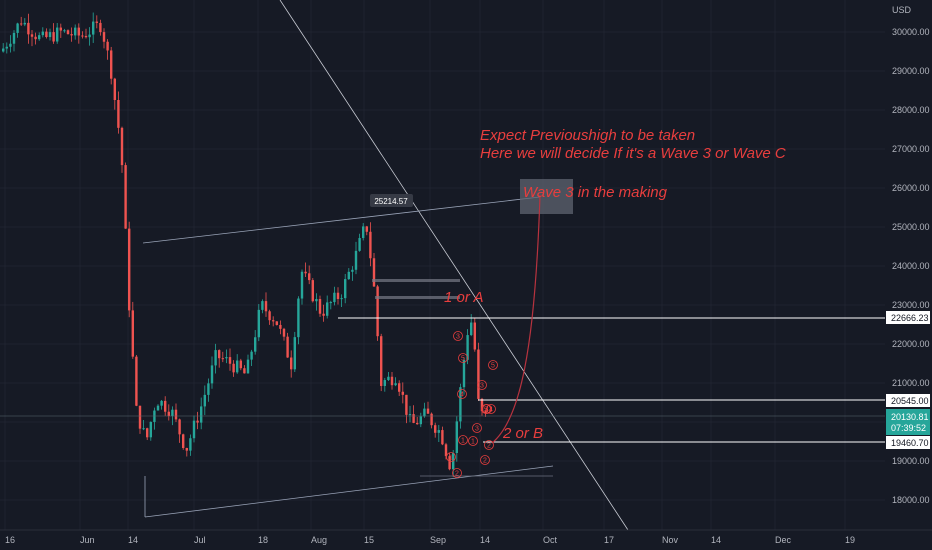  Describe the element at coordinates (670, 540) in the screenshot. I see `x-tick-label: Nov` at that location.